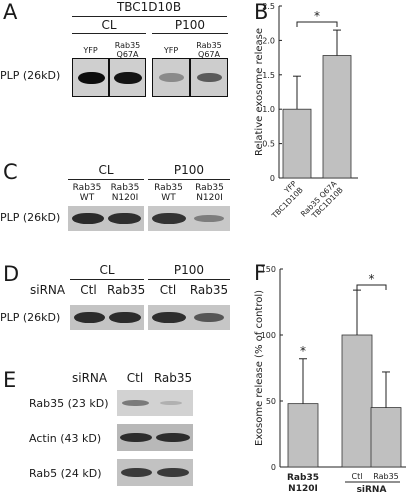  What do you see at coordinates (260, 273) in the screenshot?
I see `panel-f-letter: F` at bounding box center [260, 273].